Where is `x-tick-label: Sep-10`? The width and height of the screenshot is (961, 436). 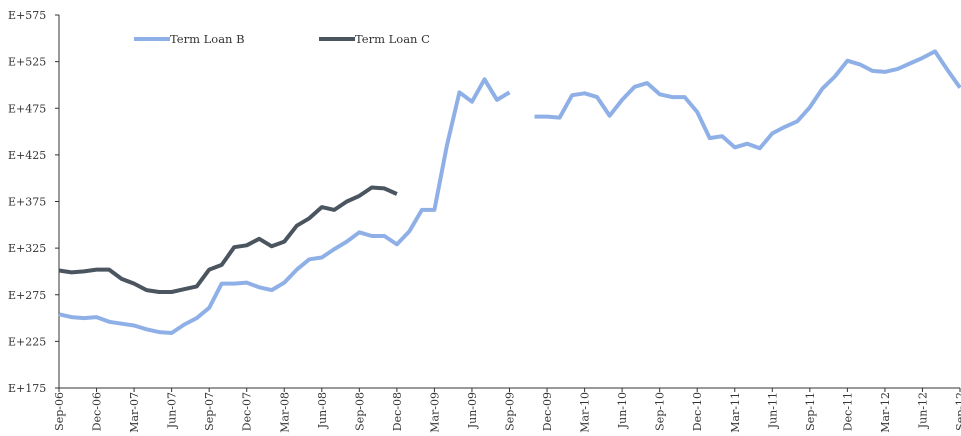 x-tick-label: Sep-10 is located at coordinates (660, 411).